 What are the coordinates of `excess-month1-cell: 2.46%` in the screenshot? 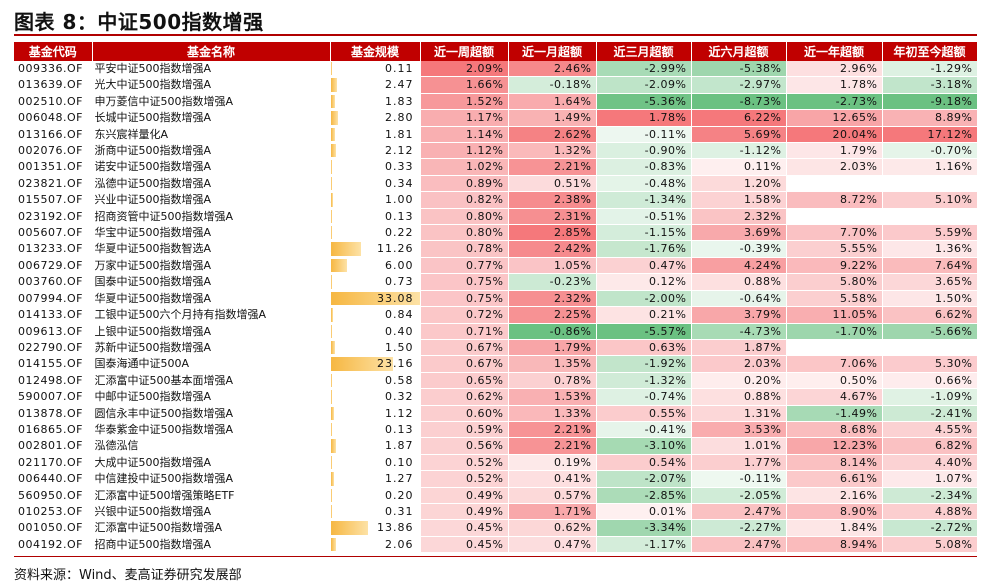 It's located at (552, 69).